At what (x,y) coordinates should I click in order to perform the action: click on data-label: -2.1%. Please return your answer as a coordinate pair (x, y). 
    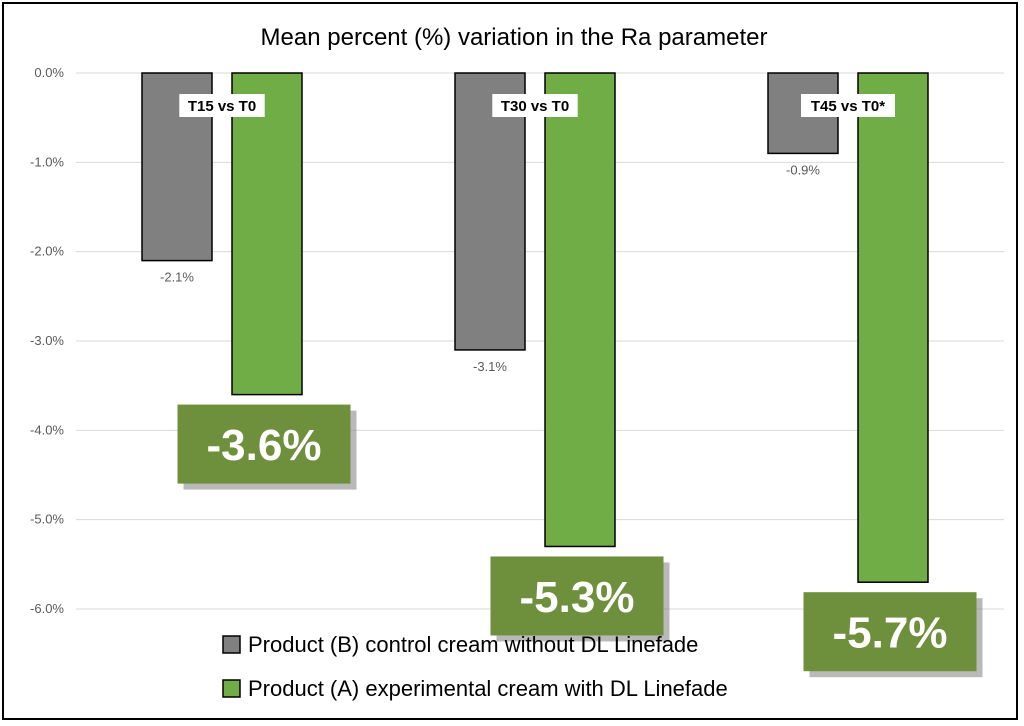
    Looking at the image, I should click on (177, 277).